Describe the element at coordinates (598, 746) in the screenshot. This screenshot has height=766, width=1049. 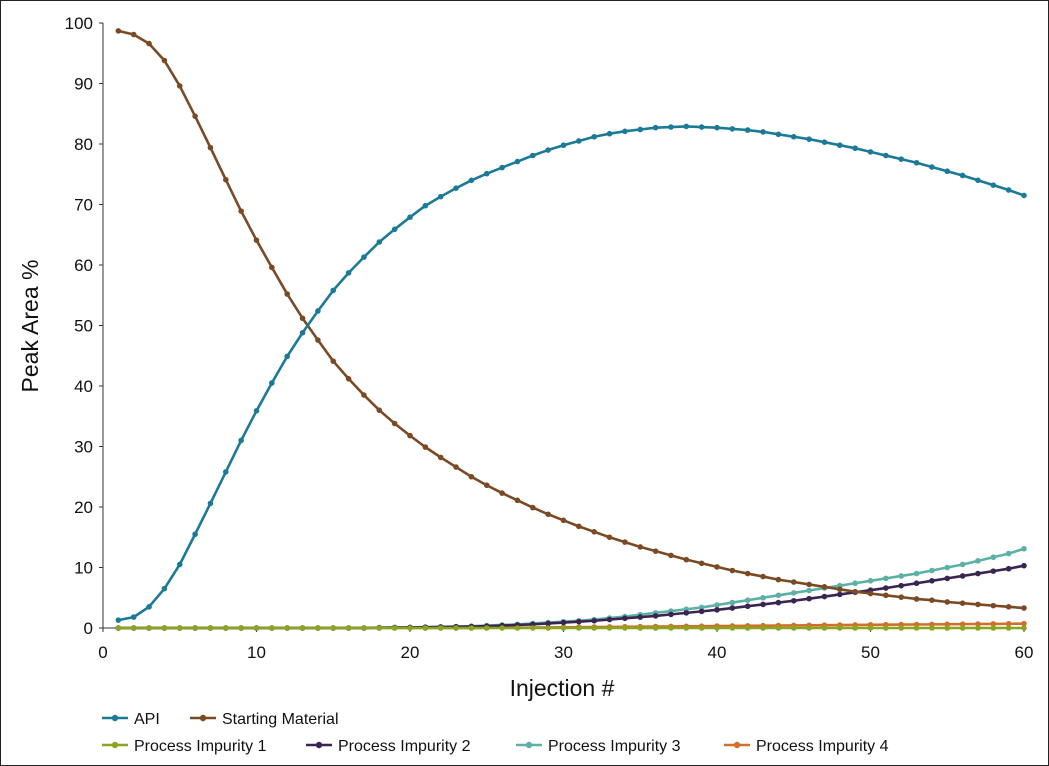
I see `legend-item: Process Impurity 3` at that location.